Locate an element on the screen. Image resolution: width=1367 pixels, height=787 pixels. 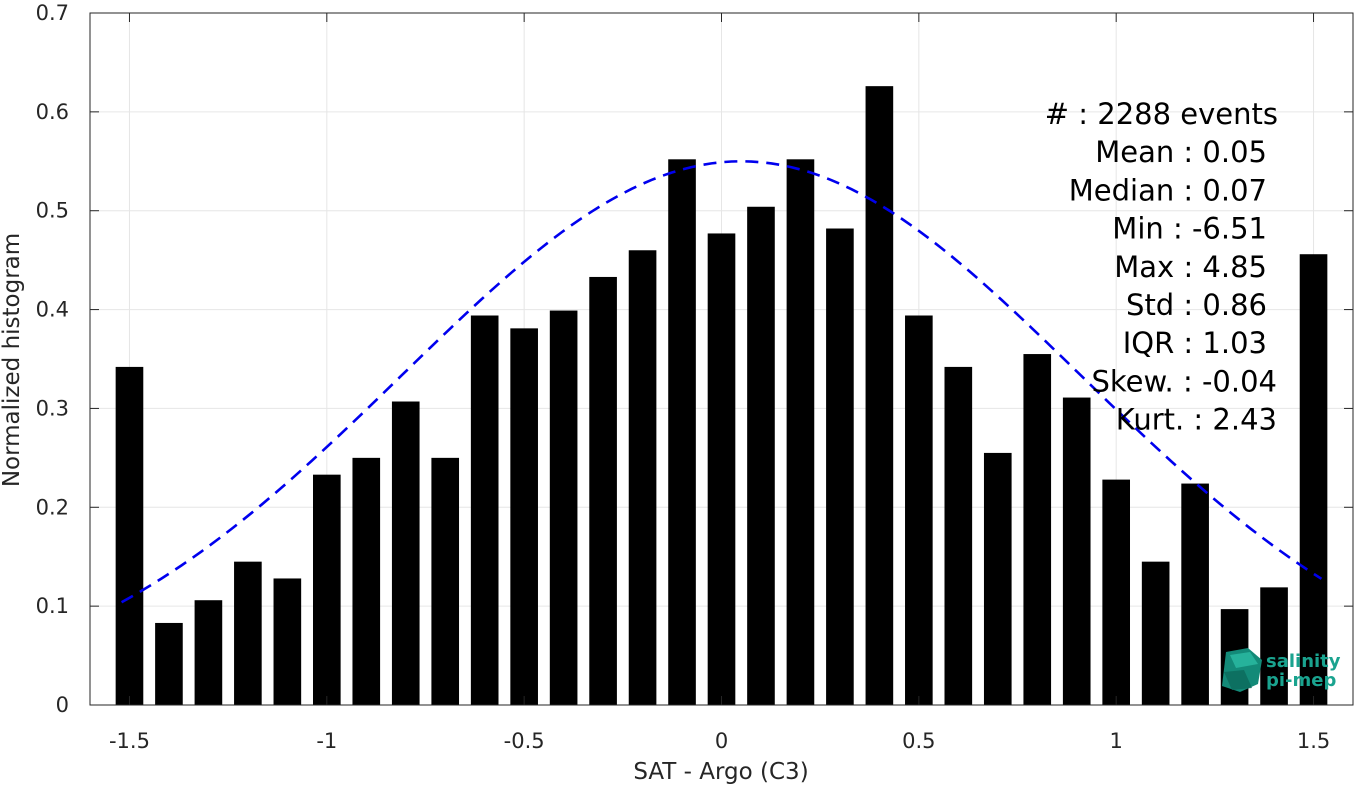
stats-line: # : 2288 events is located at coordinates (1161, 114).